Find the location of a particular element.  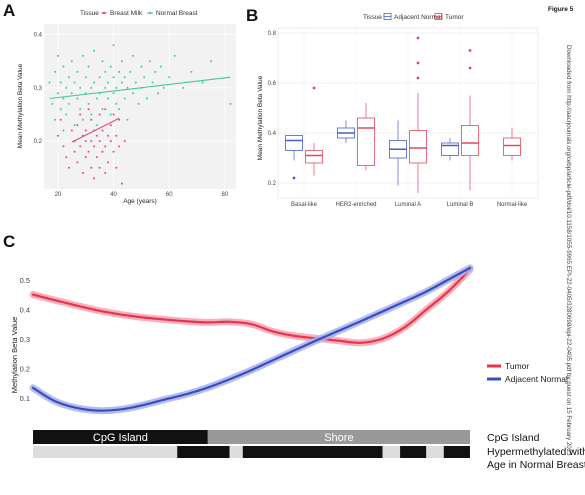

panel-c-legend-adjacent-normal: Adjacent Normal is located at coordinates (536, 379).